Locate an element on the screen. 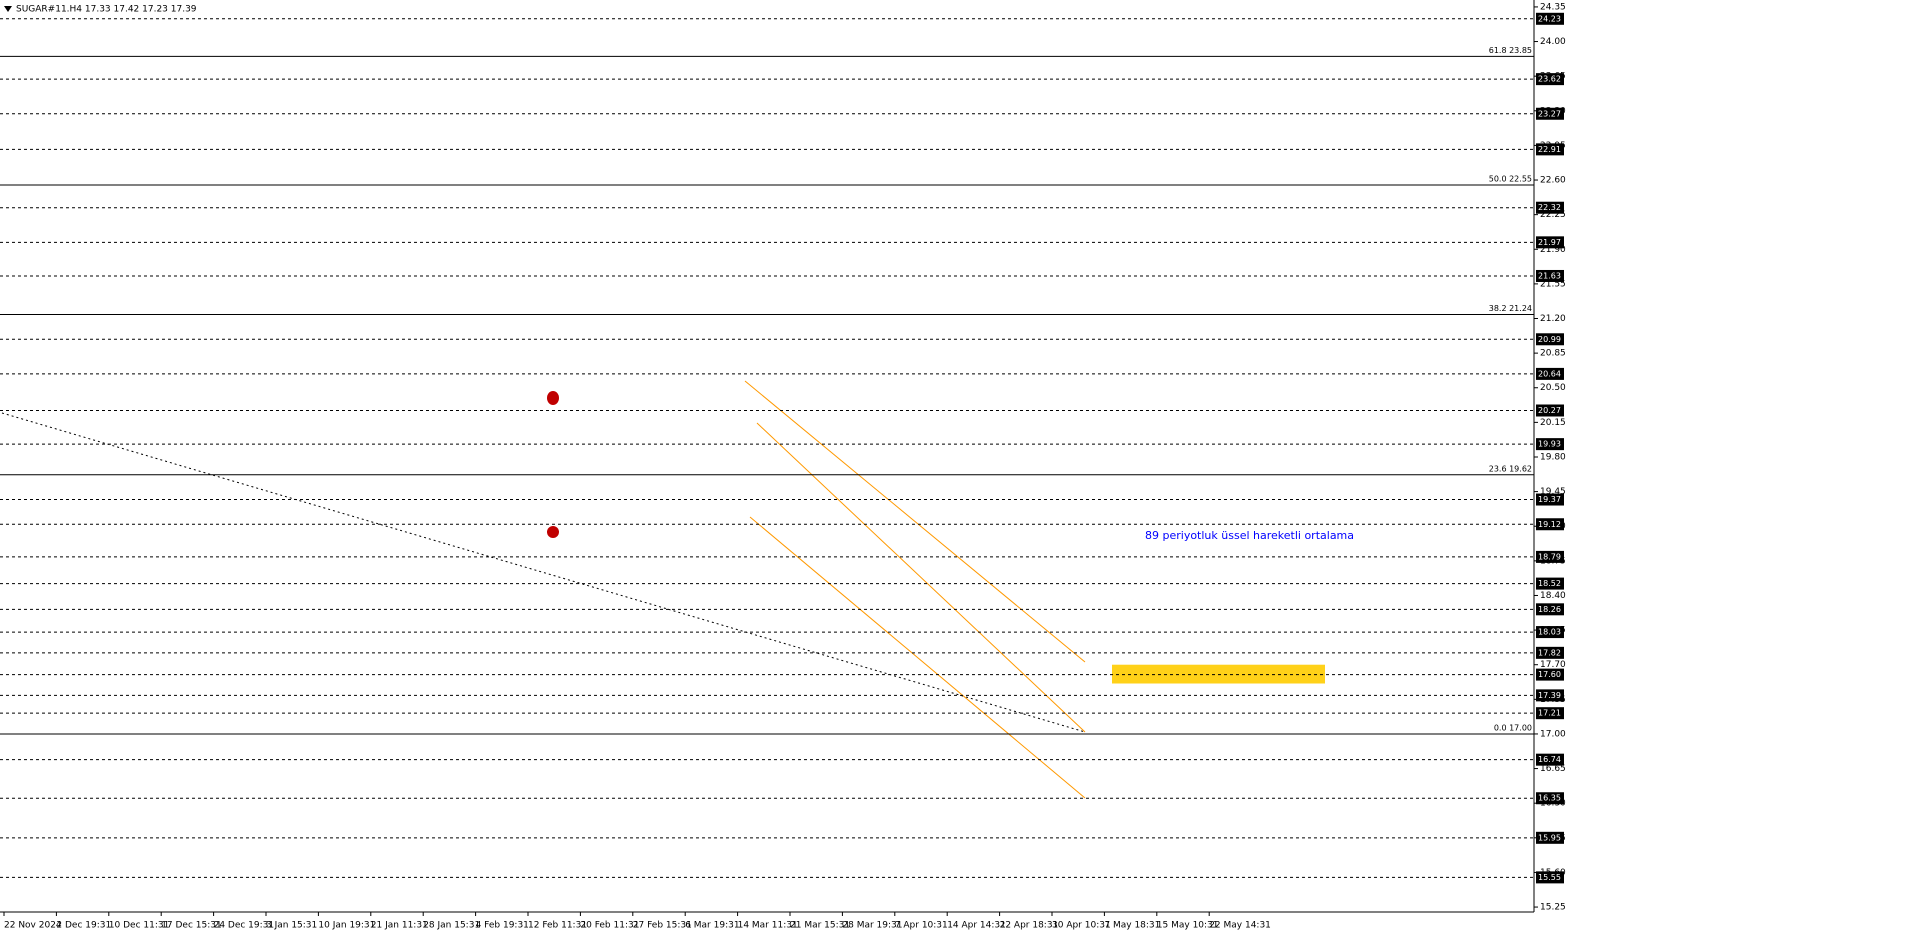  menu-arrow is located at coordinates (8, 9).